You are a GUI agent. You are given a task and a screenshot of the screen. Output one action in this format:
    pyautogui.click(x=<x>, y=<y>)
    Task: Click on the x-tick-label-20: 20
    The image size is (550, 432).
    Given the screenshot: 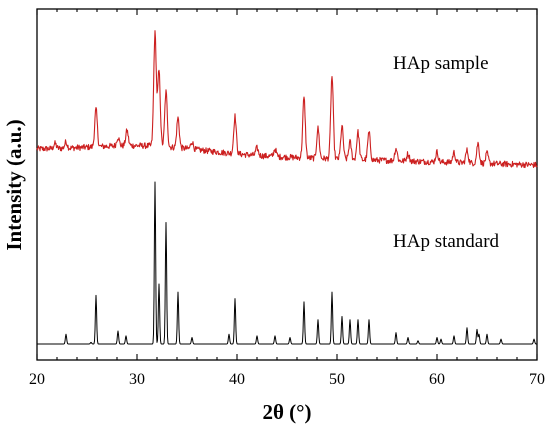 What is the action you would take?
    pyautogui.click(x=37, y=379)
    